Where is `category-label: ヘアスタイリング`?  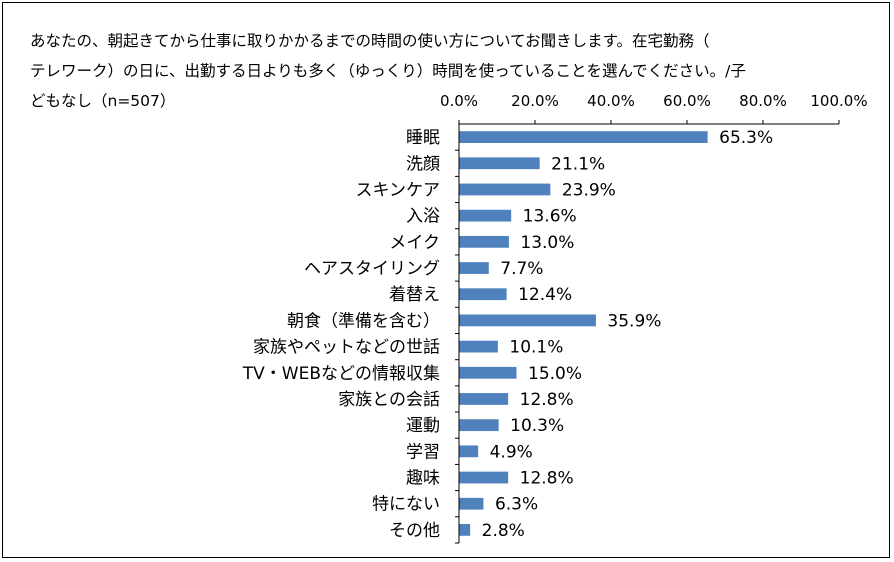
category-label: ヘアスタイリング is located at coordinates (372, 269).